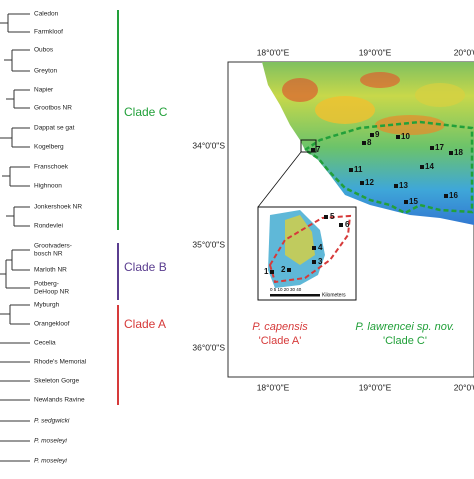 The height and width of the screenshot is (479, 474). I want to click on lat-label: 35°0'0"S, so click(208, 244).